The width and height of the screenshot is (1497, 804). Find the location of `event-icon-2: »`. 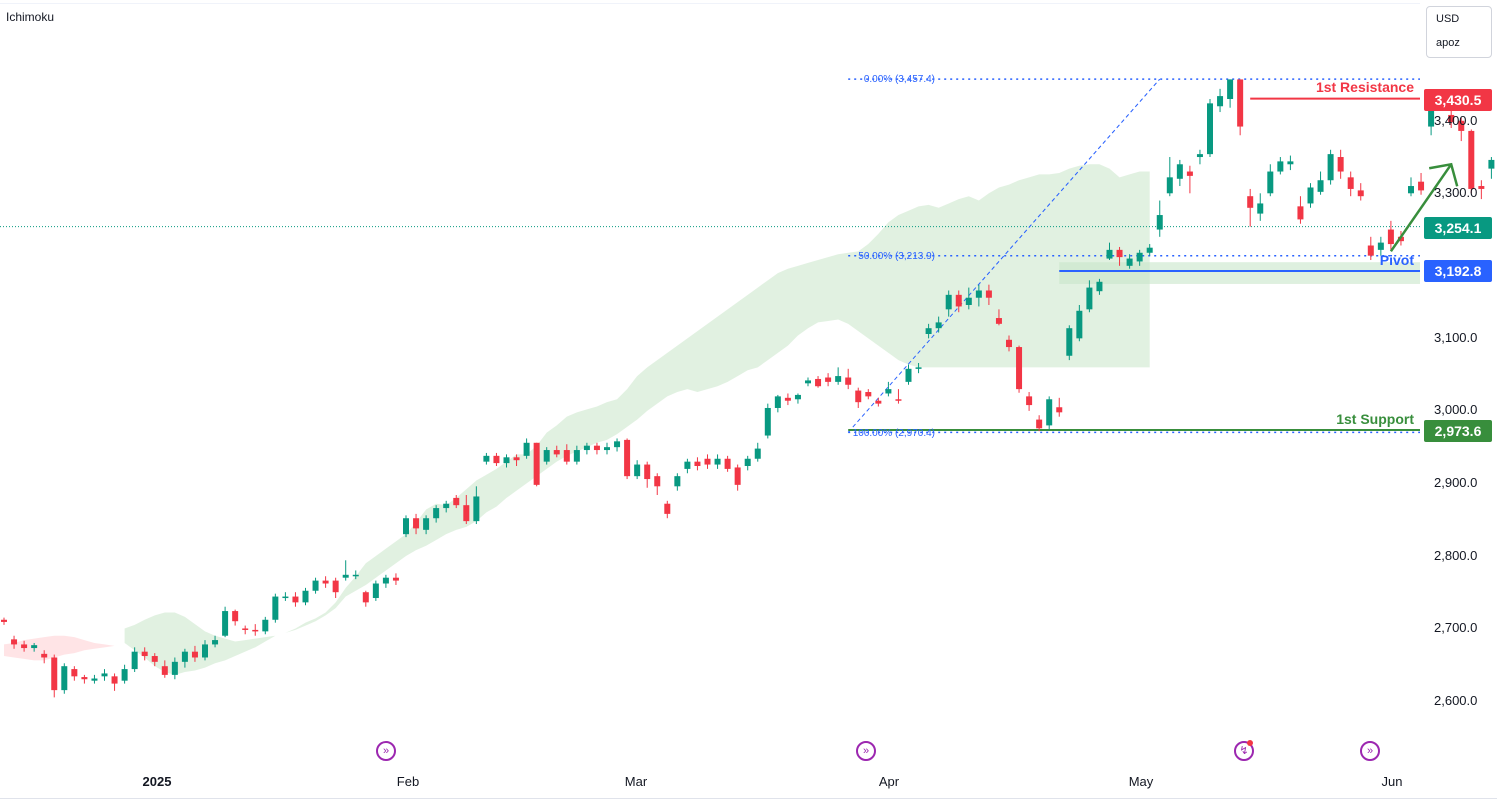

event-icon-2: » is located at coordinates (866, 751).